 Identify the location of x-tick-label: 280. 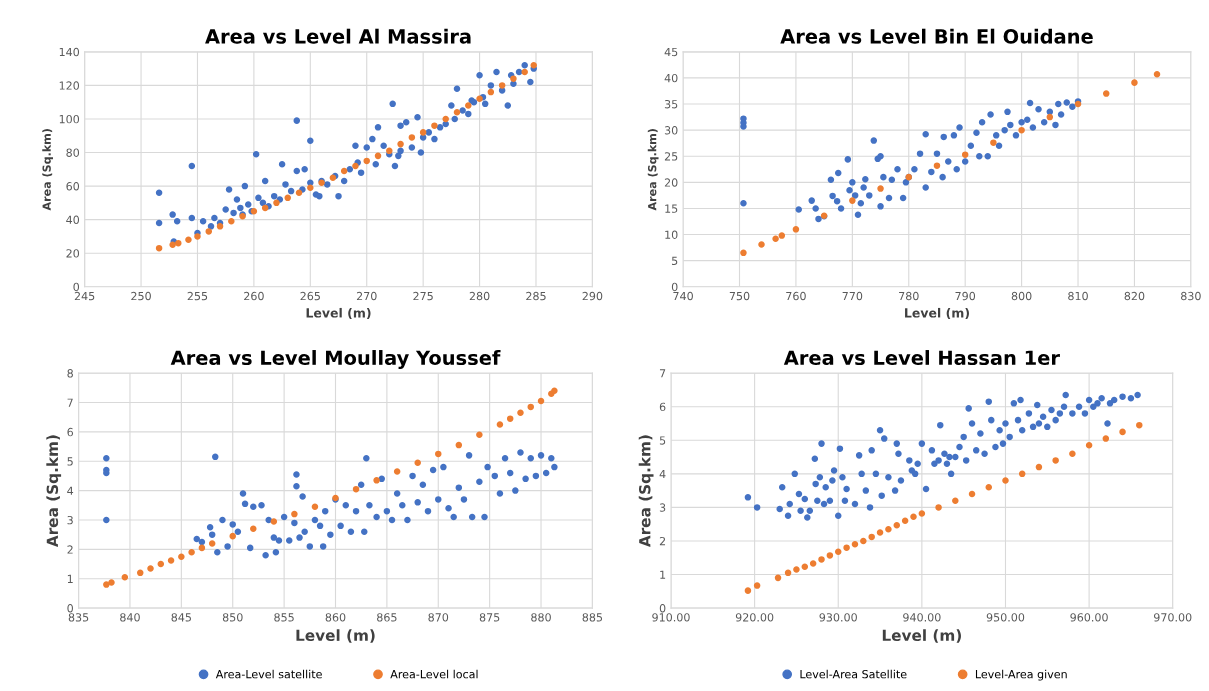
(479, 296).